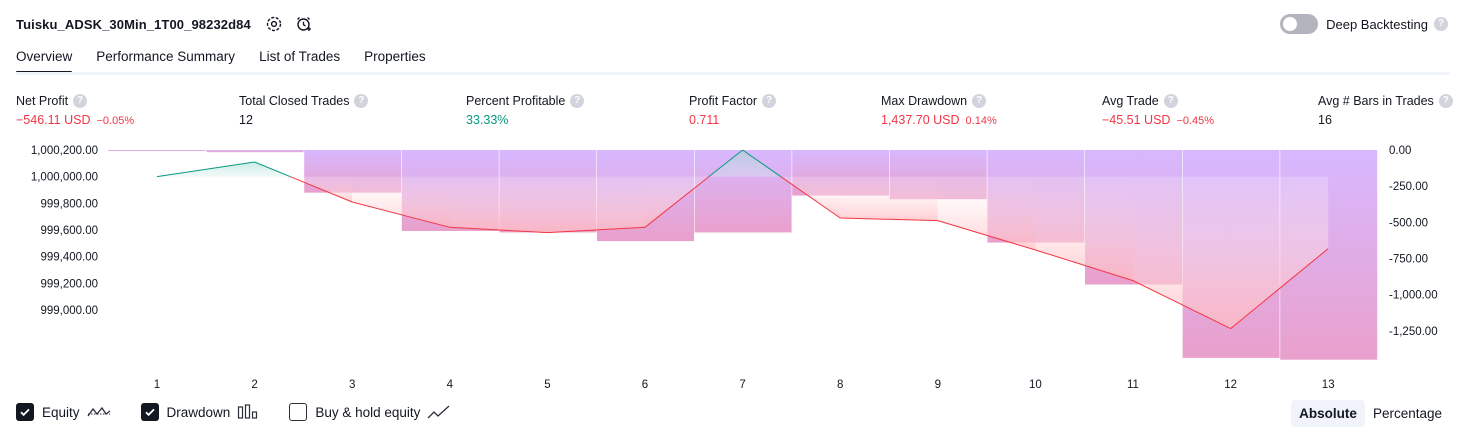 The height and width of the screenshot is (438, 1466). What do you see at coordinates (44, 59) in the screenshot?
I see `tab-overview: Overview` at bounding box center [44, 59].